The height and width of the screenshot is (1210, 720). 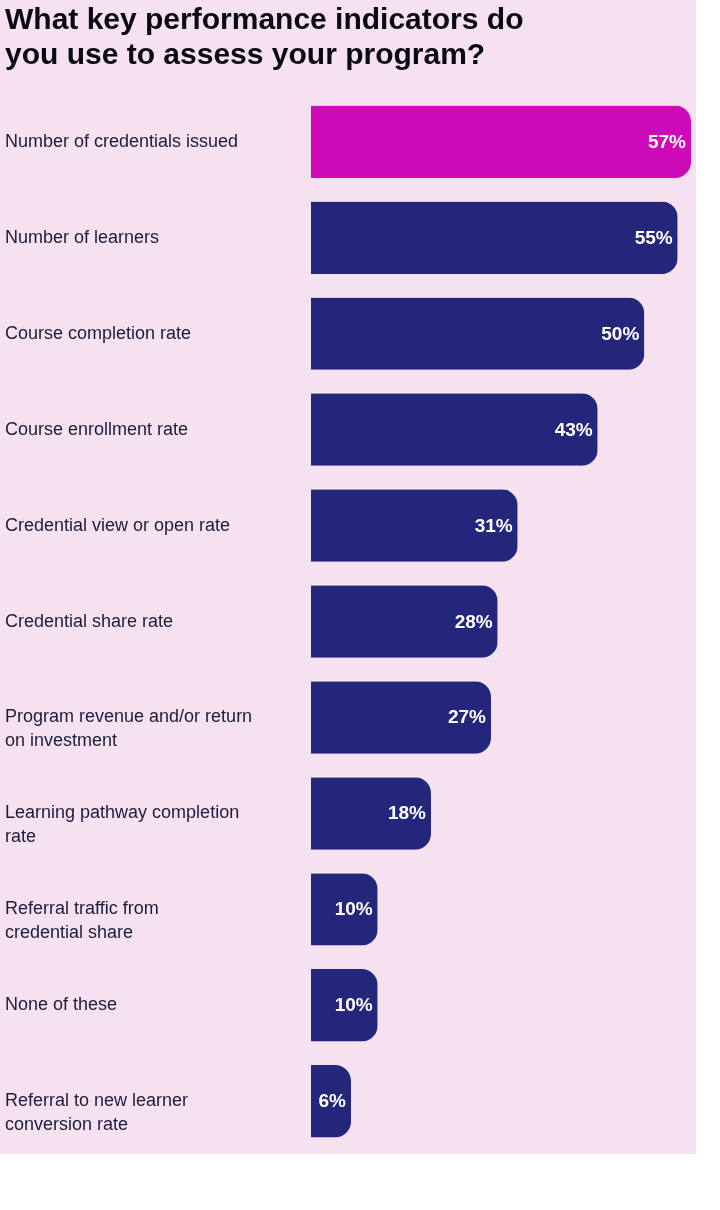 I want to click on y-tick-label: None of these, so click(x=61, y=1004).